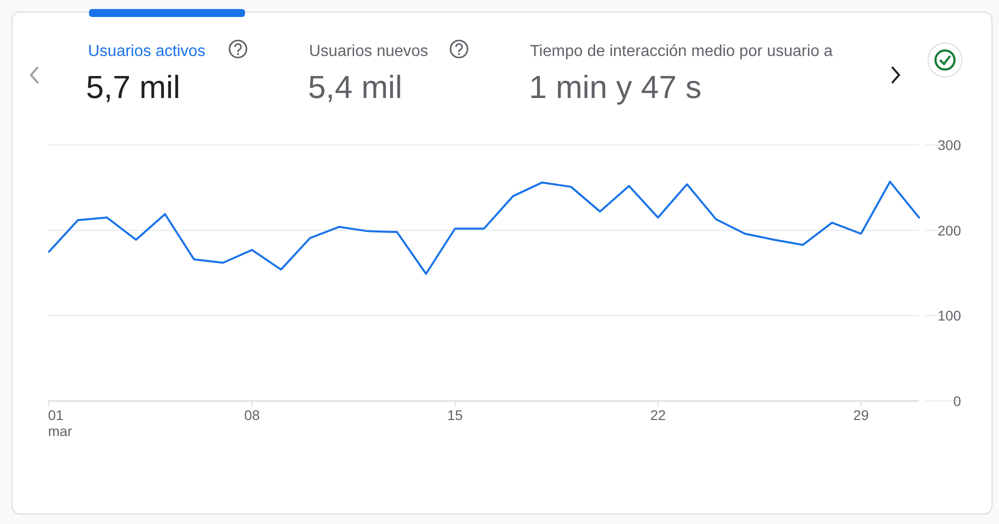 The image size is (999, 524). What do you see at coordinates (861, 415) in the screenshot?
I see `x-tick-label: 29` at bounding box center [861, 415].